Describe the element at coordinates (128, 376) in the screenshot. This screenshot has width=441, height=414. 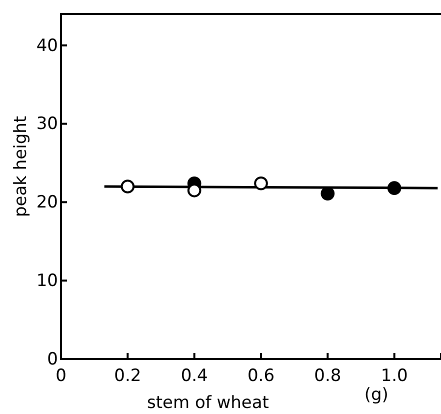
I see `x-tick-label: 0.2` at that location.